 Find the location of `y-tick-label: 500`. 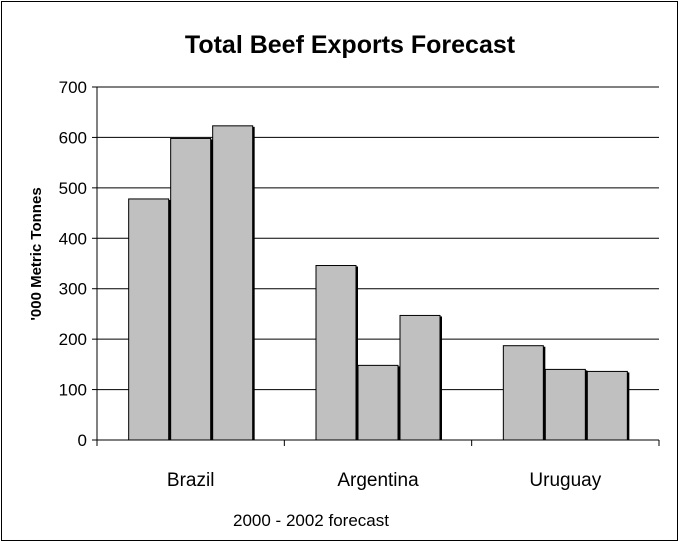

y-tick-label: 500 is located at coordinates (73, 188).